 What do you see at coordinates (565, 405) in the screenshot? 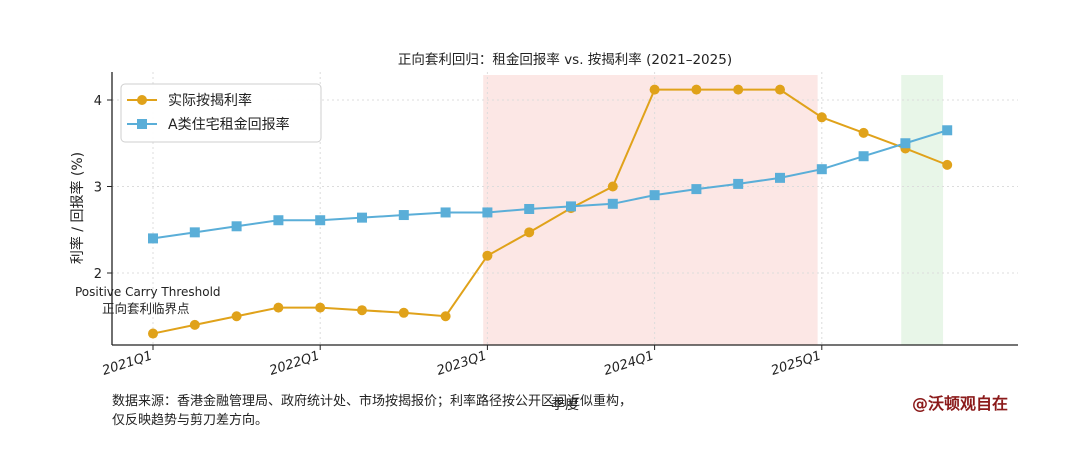
I see `x-axis-label: 季度` at bounding box center [565, 405].